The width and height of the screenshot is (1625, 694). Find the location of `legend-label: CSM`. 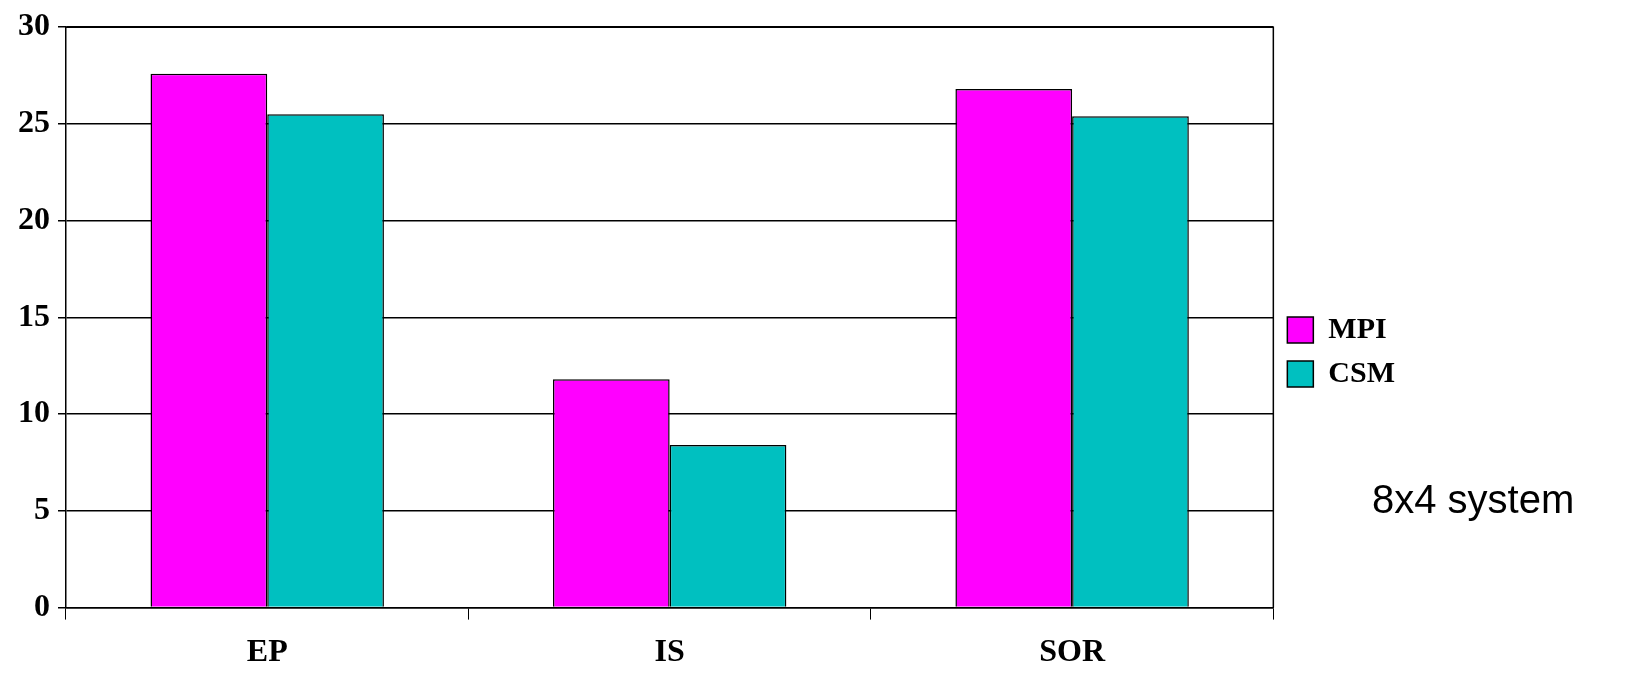

legend-label: CSM is located at coordinates (1362, 371).